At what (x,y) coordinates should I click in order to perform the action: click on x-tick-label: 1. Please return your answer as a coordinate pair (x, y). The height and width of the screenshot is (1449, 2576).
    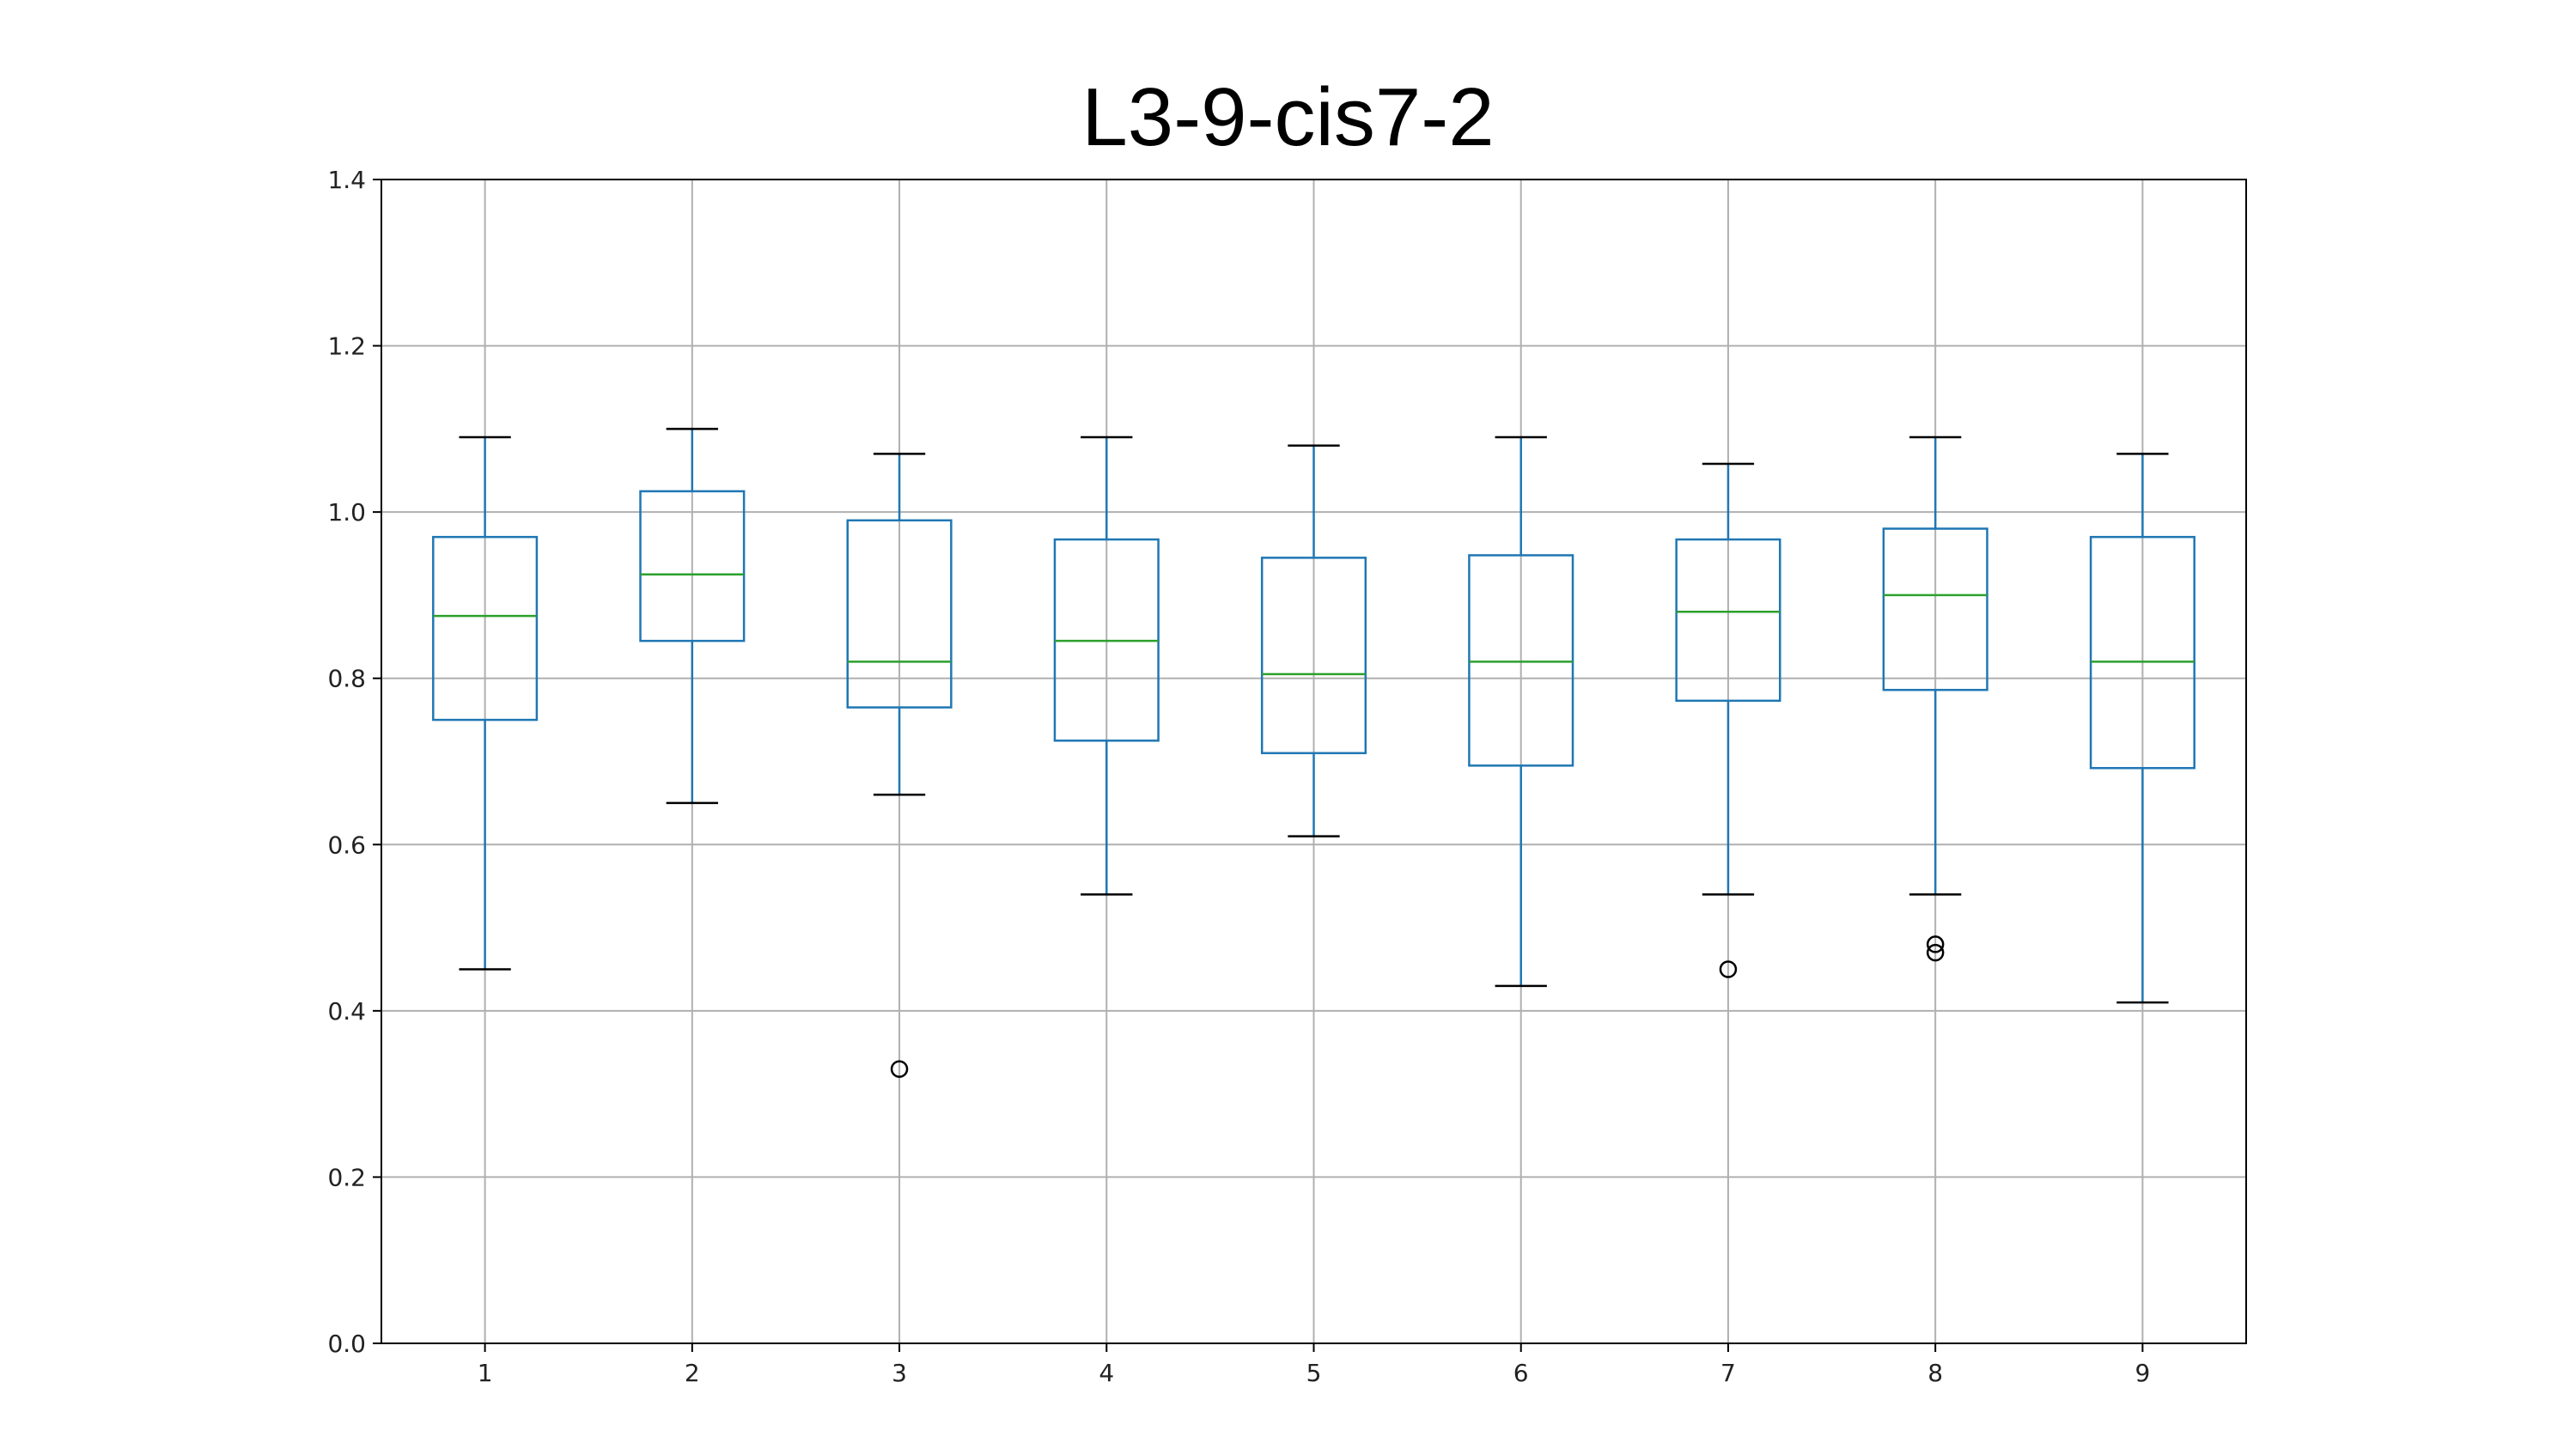
    Looking at the image, I should click on (485, 1373).